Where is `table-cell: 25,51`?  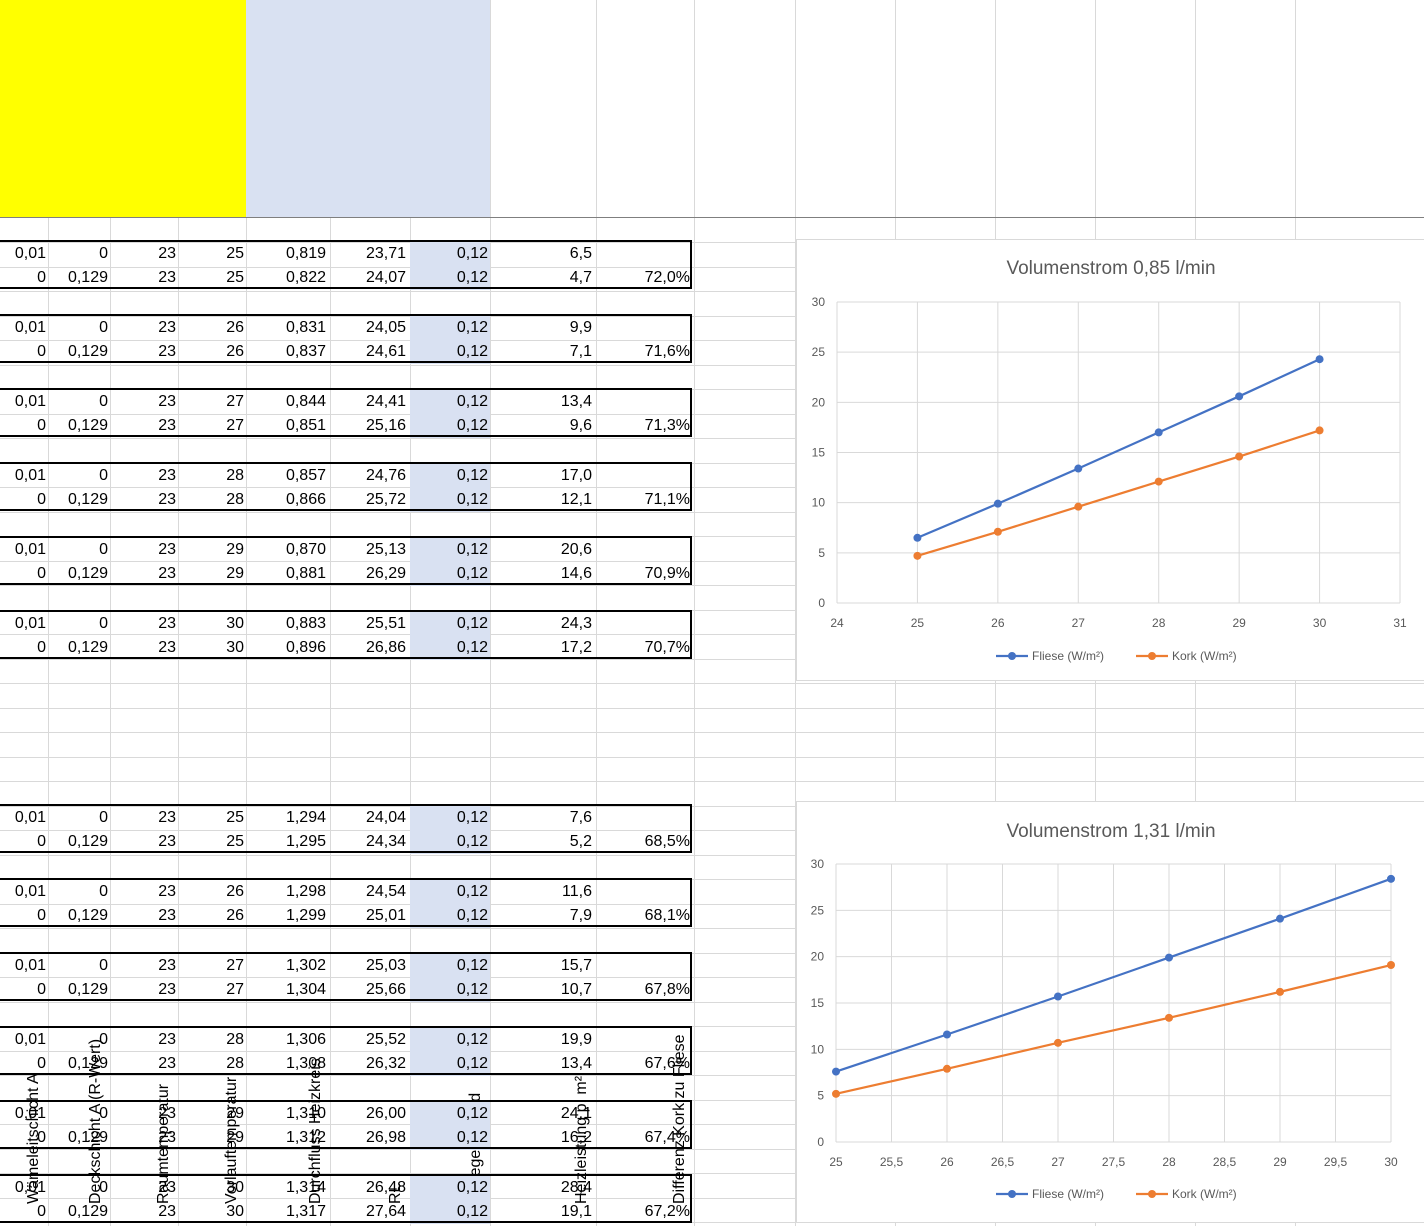
table-cell: 25,51 is located at coordinates (385, 623).